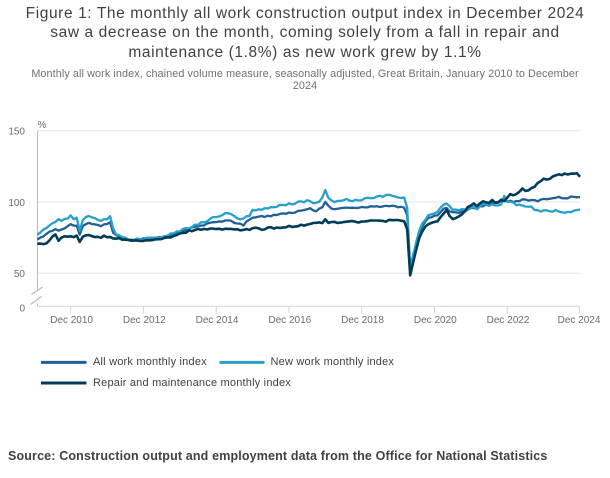 This screenshot has width=610, height=478. Describe the element at coordinates (20, 274) in the screenshot. I see `svg-text: 50` at that location.